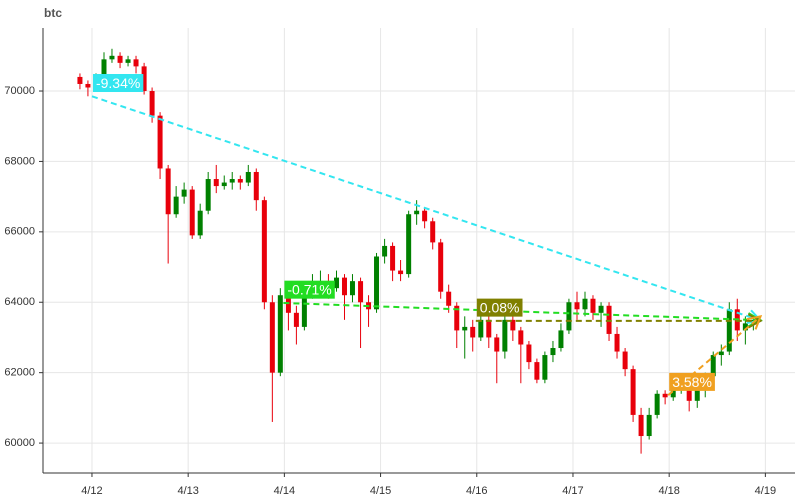 The width and height of the screenshot is (800, 500). What do you see at coordinates (19, 161) in the screenshot?
I see `y-tick-label: 68000` at bounding box center [19, 161].